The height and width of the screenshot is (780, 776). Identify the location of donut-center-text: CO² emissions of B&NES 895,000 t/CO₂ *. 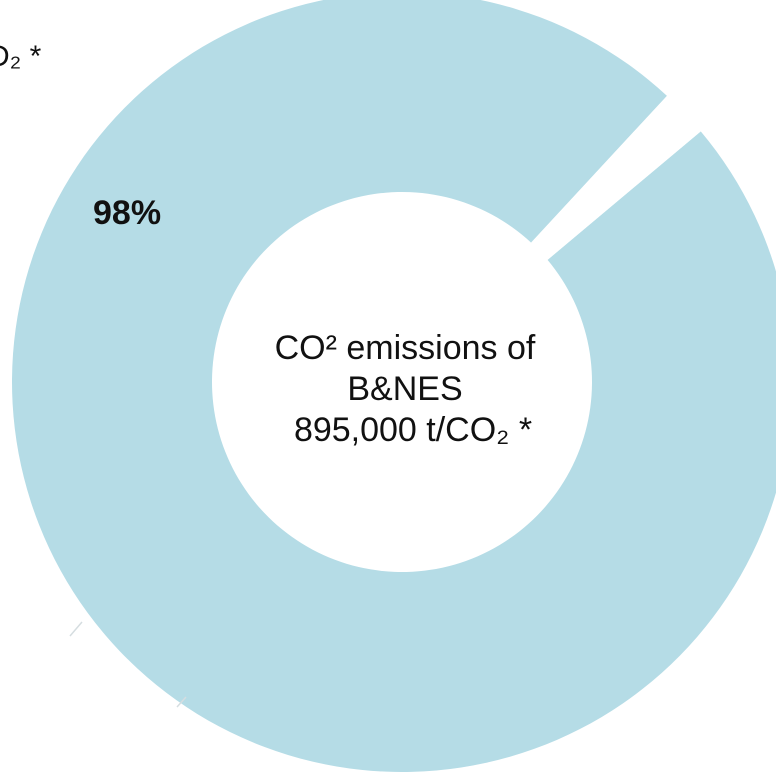
(405, 389).